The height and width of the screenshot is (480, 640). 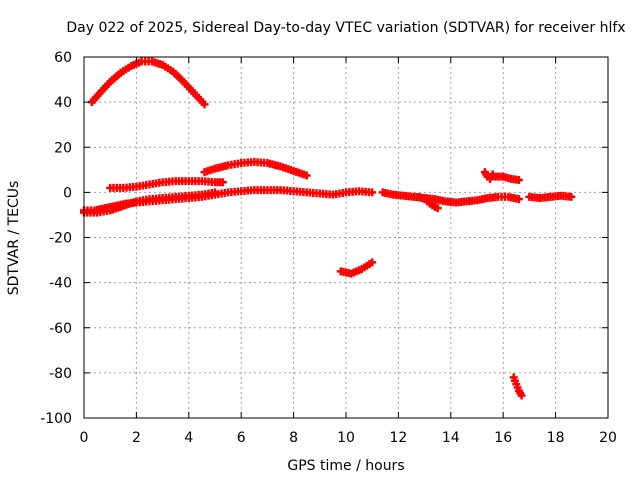 I want to click on series-low-arc, so click(x=356, y=268).